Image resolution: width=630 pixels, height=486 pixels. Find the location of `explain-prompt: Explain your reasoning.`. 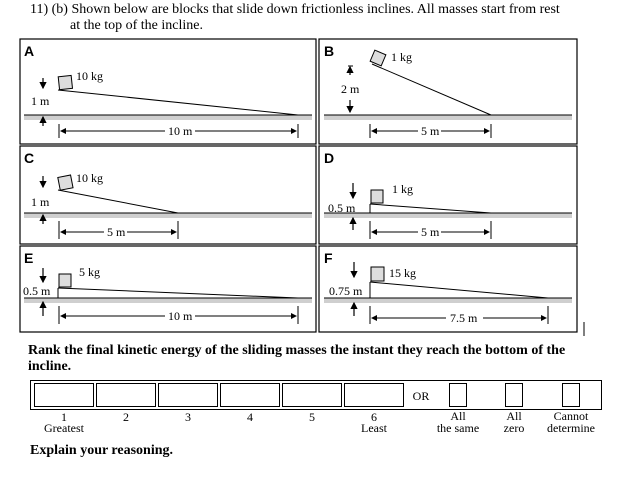

explain-prompt: Explain your reasoning. is located at coordinates (102, 450).